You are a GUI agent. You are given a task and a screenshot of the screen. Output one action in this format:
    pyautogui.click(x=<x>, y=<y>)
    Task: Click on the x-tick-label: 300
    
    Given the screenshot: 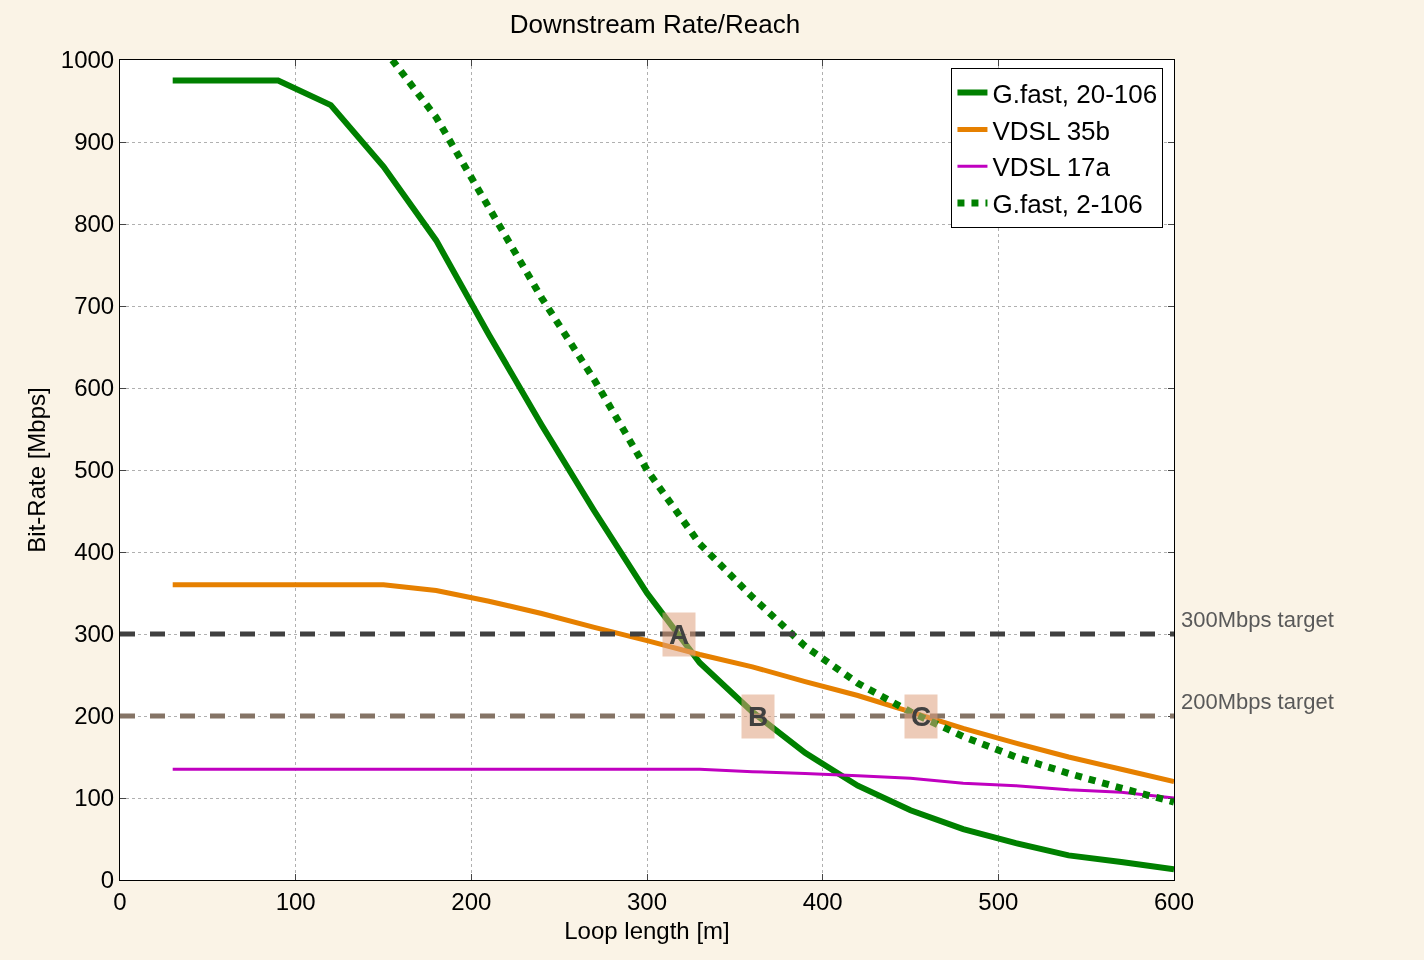 What is the action you would take?
    pyautogui.click(x=647, y=901)
    